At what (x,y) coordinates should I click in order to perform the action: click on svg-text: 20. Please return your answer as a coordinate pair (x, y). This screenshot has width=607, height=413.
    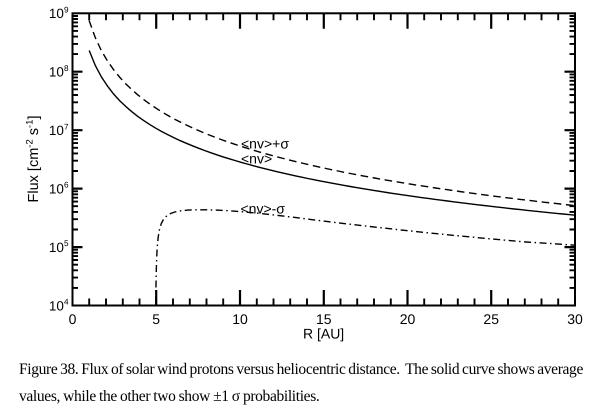
    Looking at the image, I should click on (408, 319).